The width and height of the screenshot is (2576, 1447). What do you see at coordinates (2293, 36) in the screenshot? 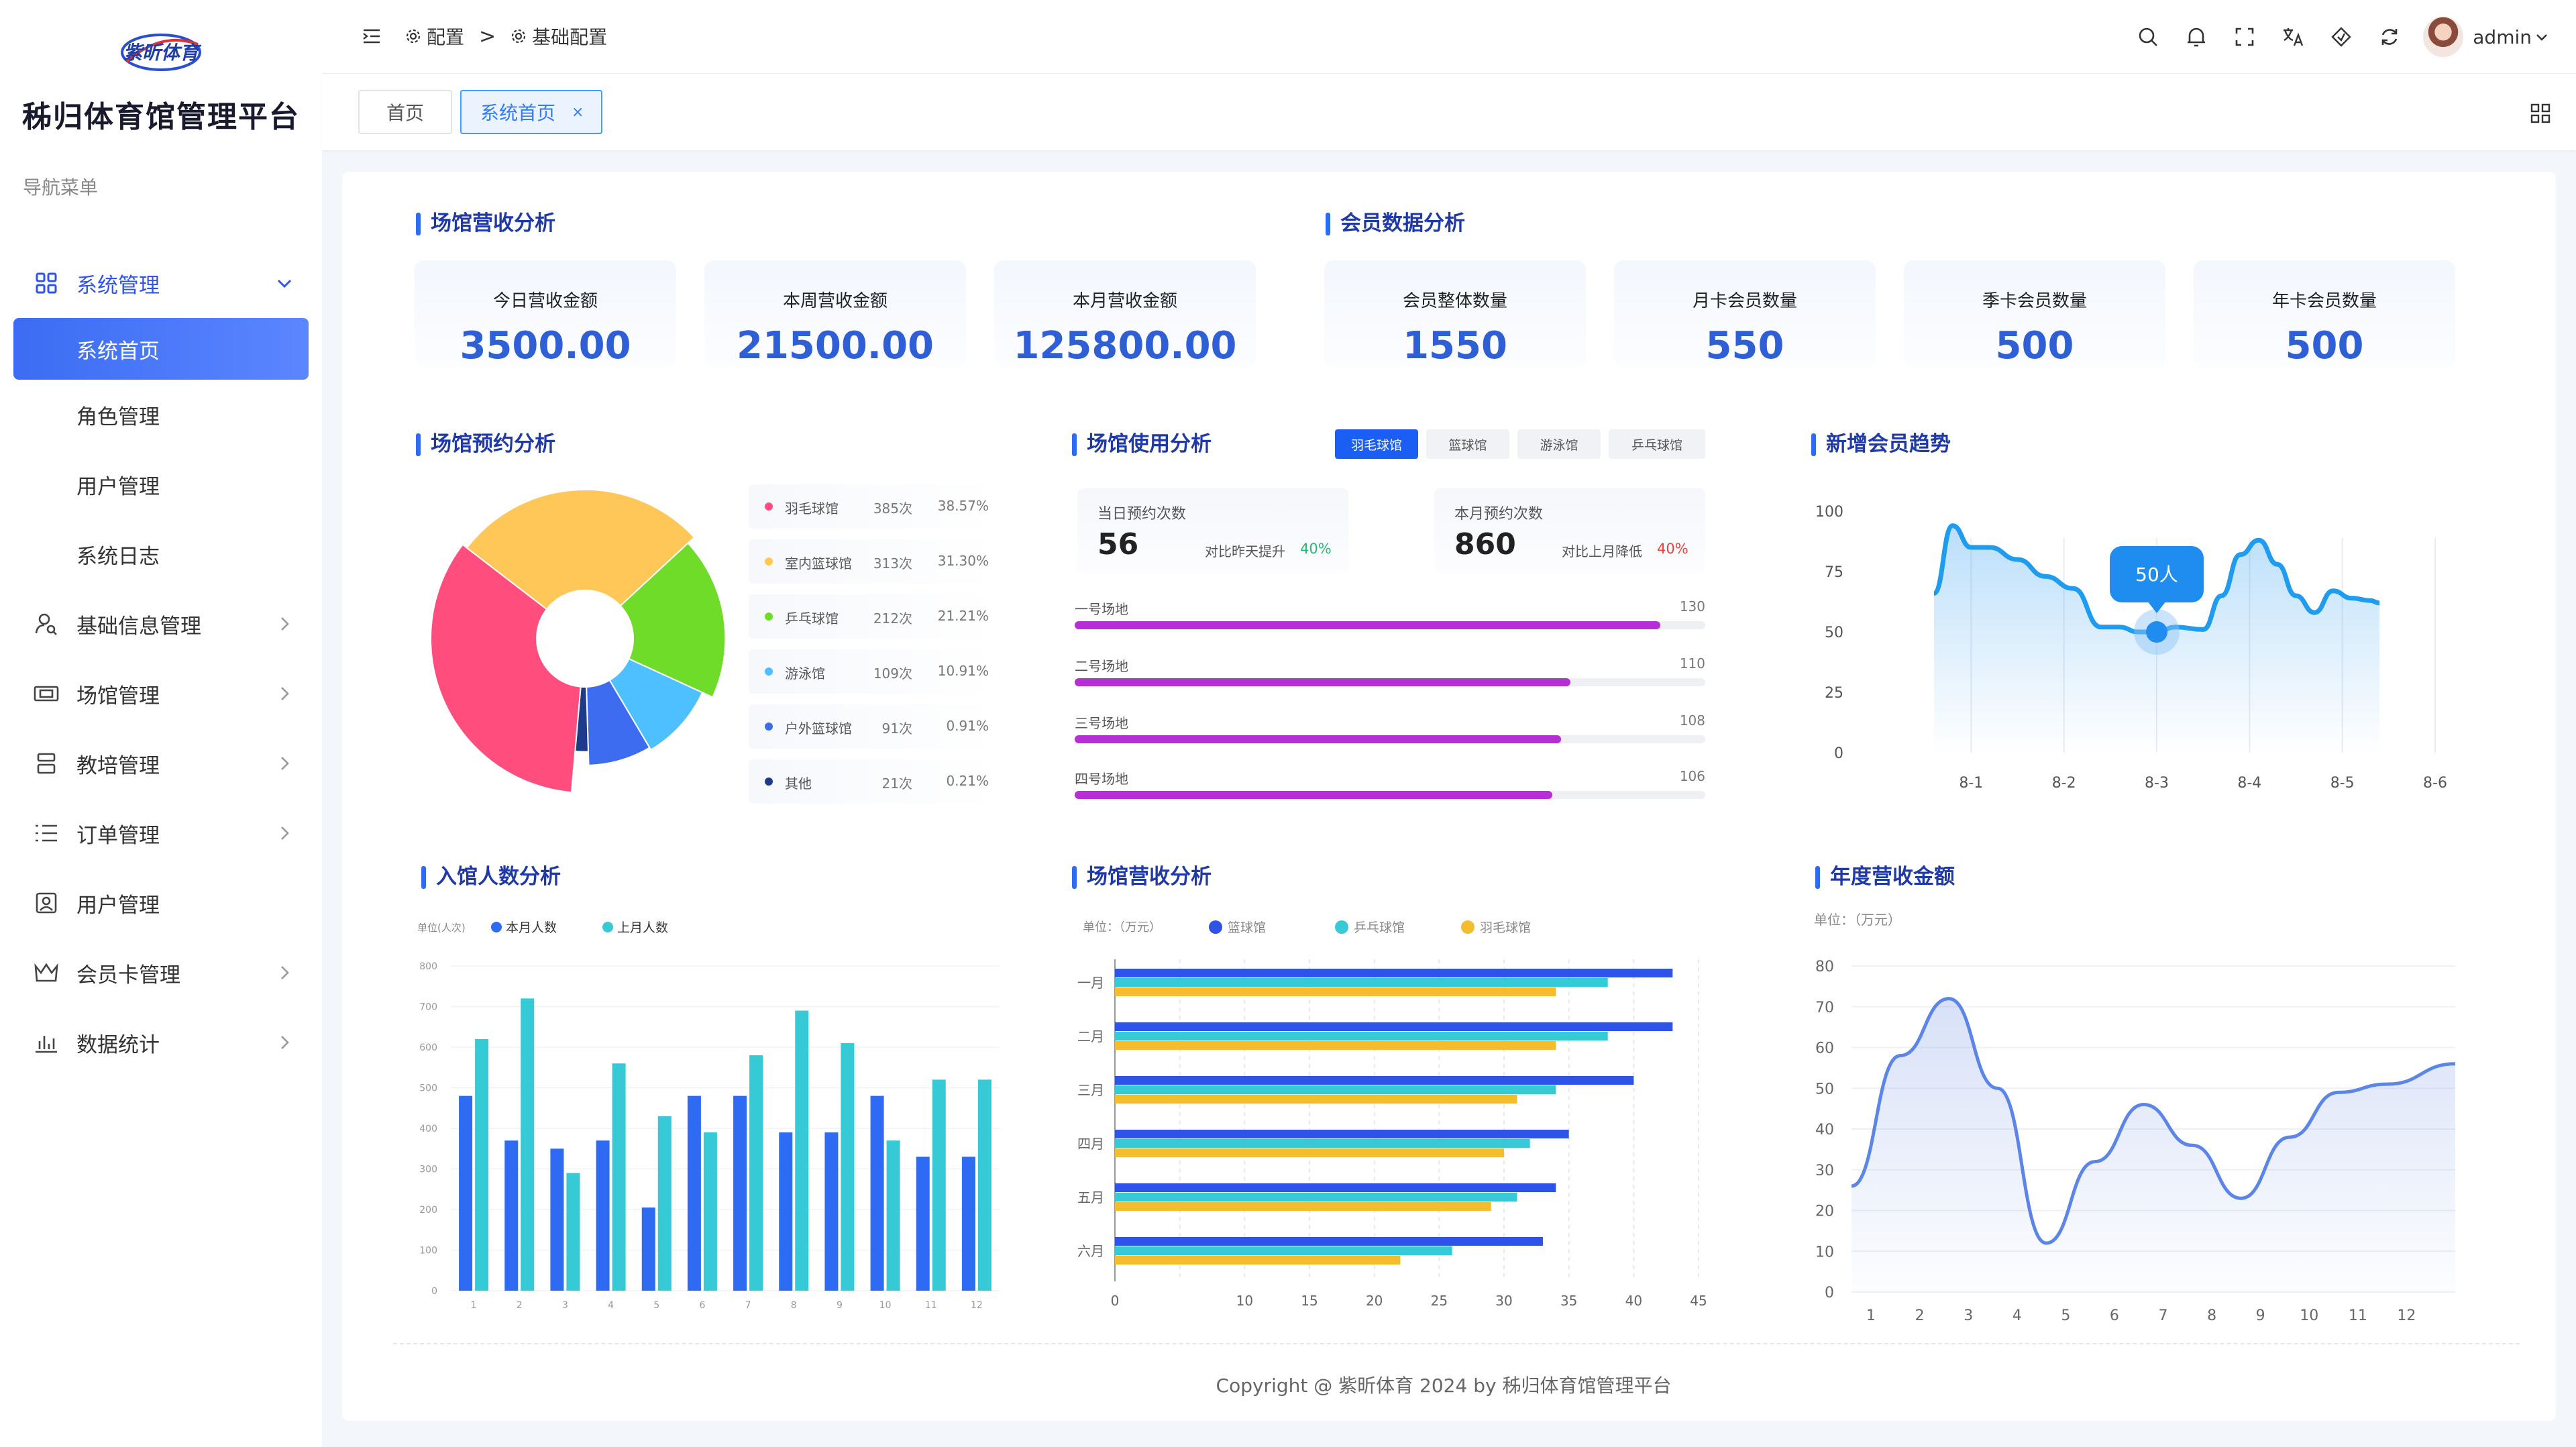
I see `language-button` at bounding box center [2293, 36].